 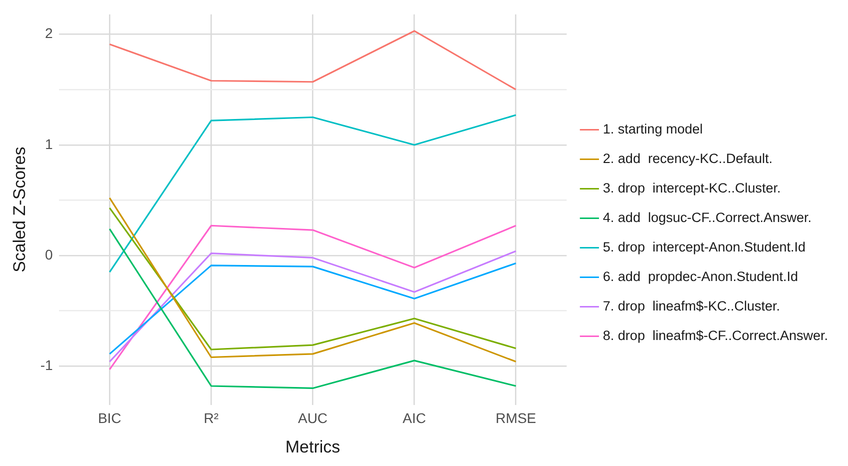 I want to click on y-tick-label: 1, so click(x=49, y=144).